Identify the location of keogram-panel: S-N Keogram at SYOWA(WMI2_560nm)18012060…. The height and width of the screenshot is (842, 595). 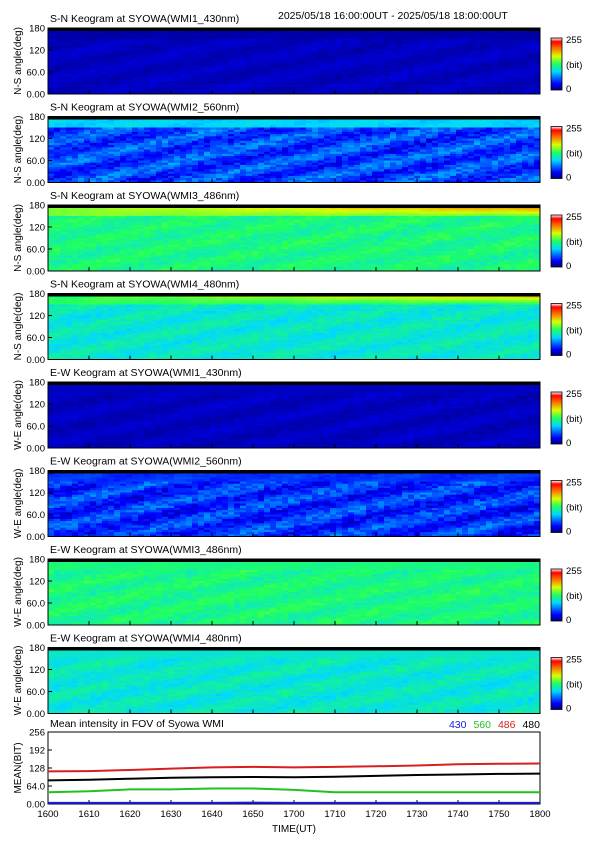
(297, 146).